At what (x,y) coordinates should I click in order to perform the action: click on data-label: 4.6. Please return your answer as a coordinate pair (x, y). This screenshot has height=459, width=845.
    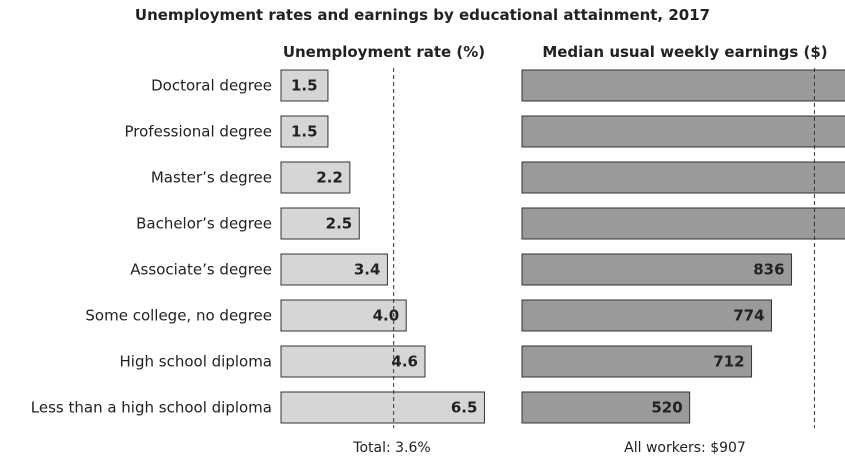
    Looking at the image, I should click on (404, 362).